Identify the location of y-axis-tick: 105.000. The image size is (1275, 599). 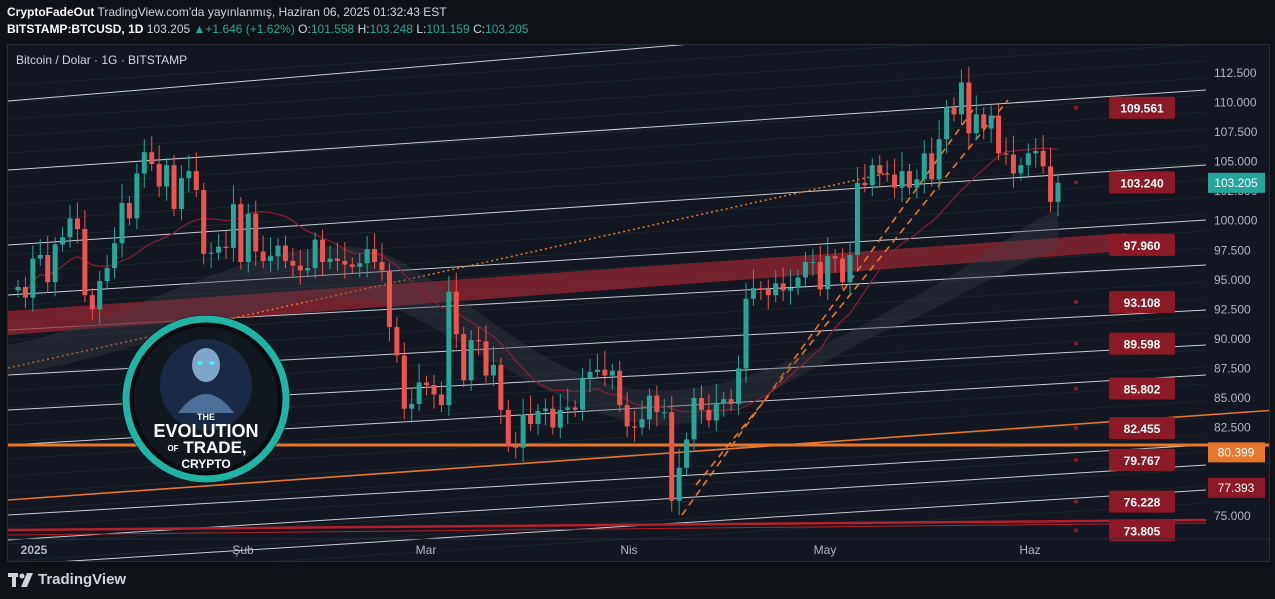
(1236, 162).